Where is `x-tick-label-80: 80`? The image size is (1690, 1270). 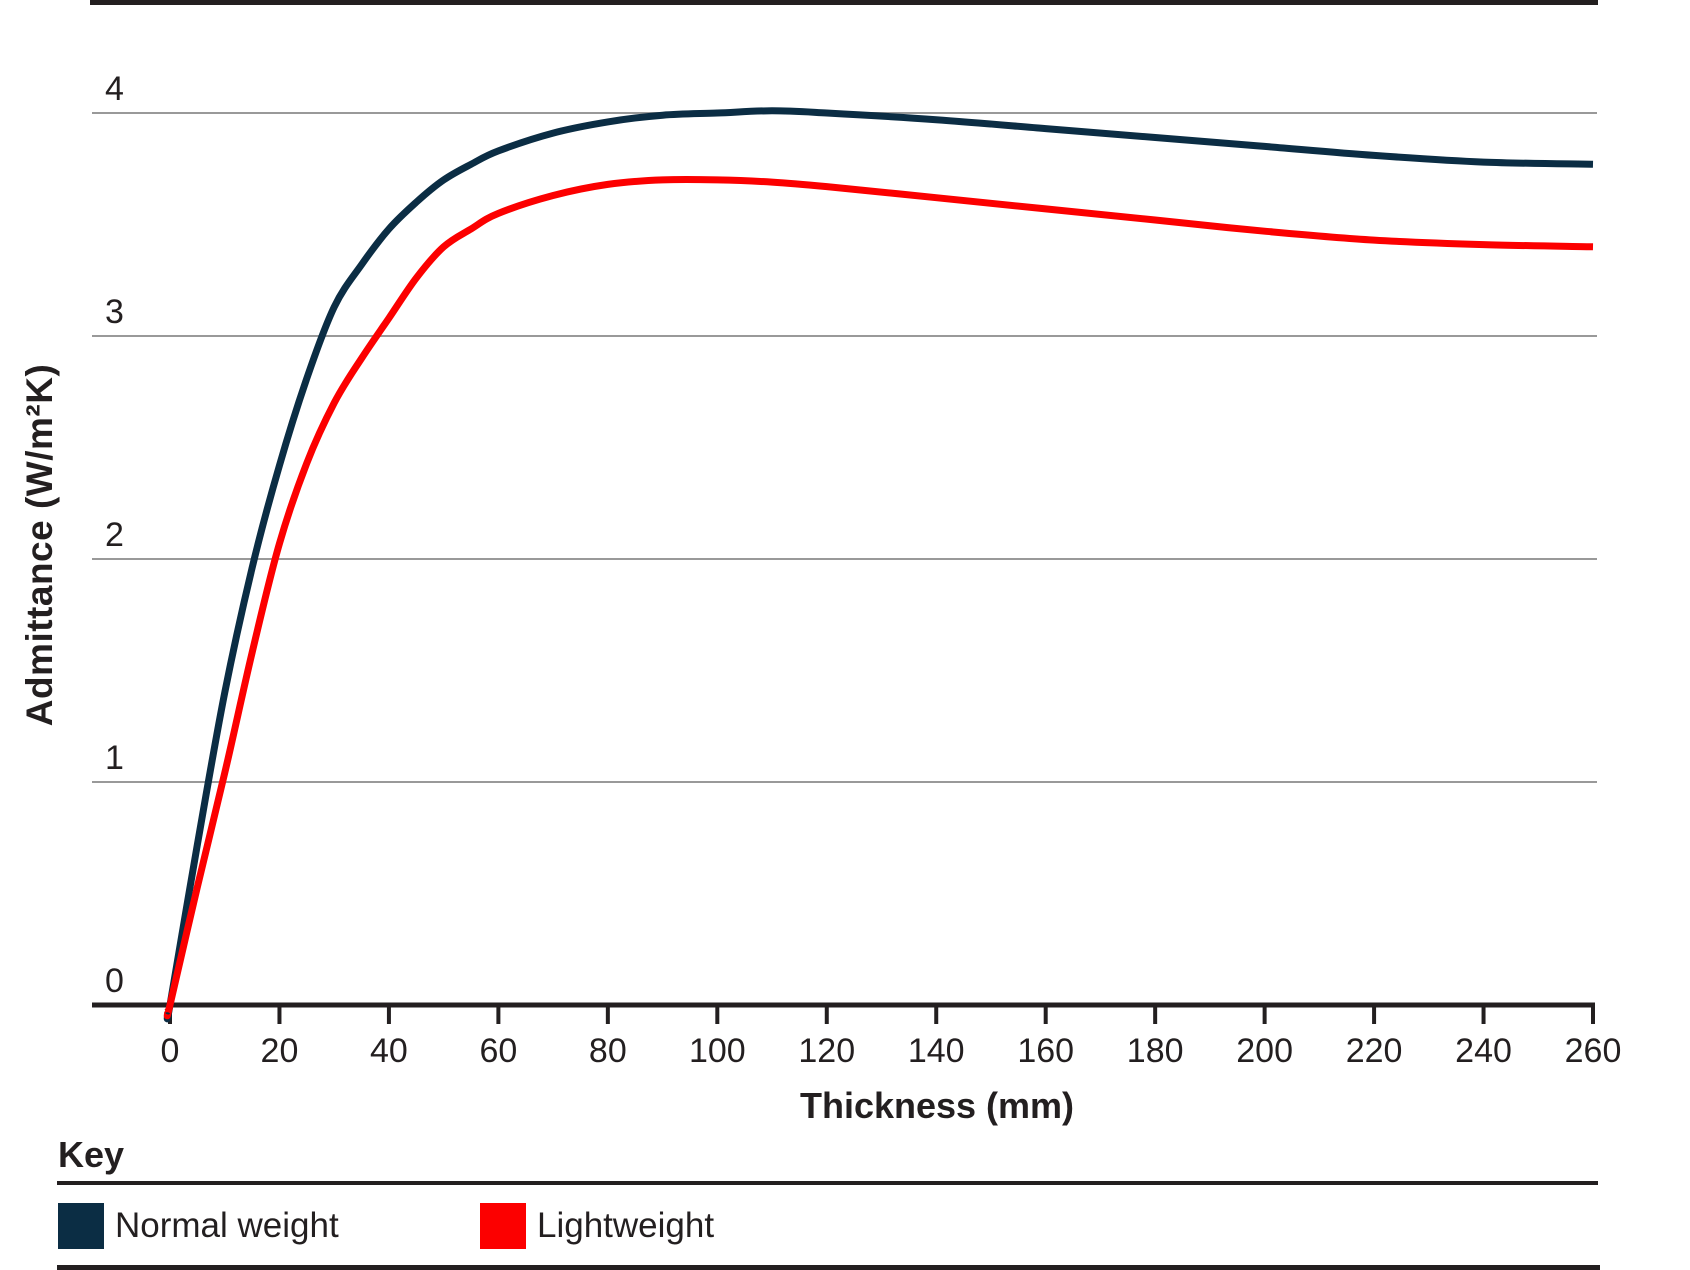
x-tick-label-80: 80 is located at coordinates (608, 1051).